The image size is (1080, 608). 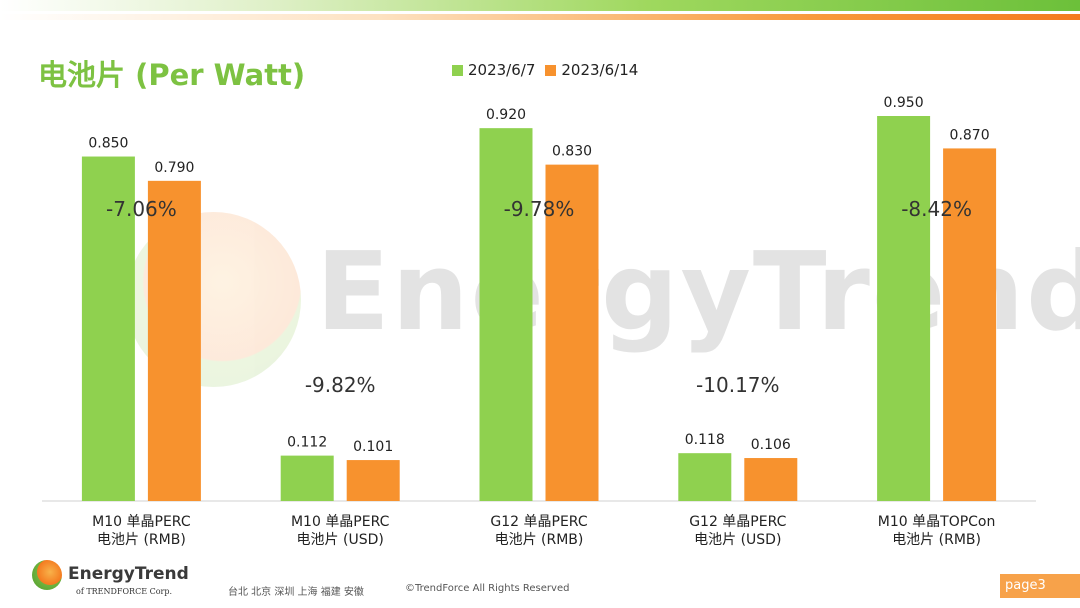 What do you see at coordinates (47, 575) in the screenshot?
I see `energytrend-logo-icon` at bounding box center [47, 575].